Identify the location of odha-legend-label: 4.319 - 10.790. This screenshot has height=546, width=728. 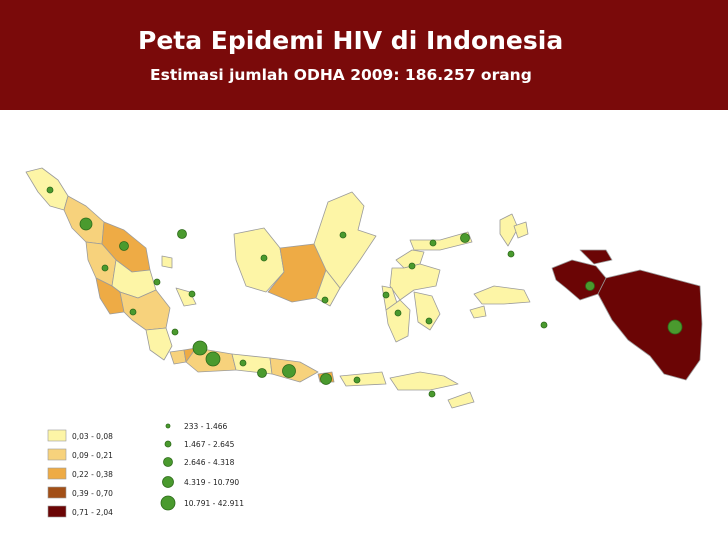
(211, 482).